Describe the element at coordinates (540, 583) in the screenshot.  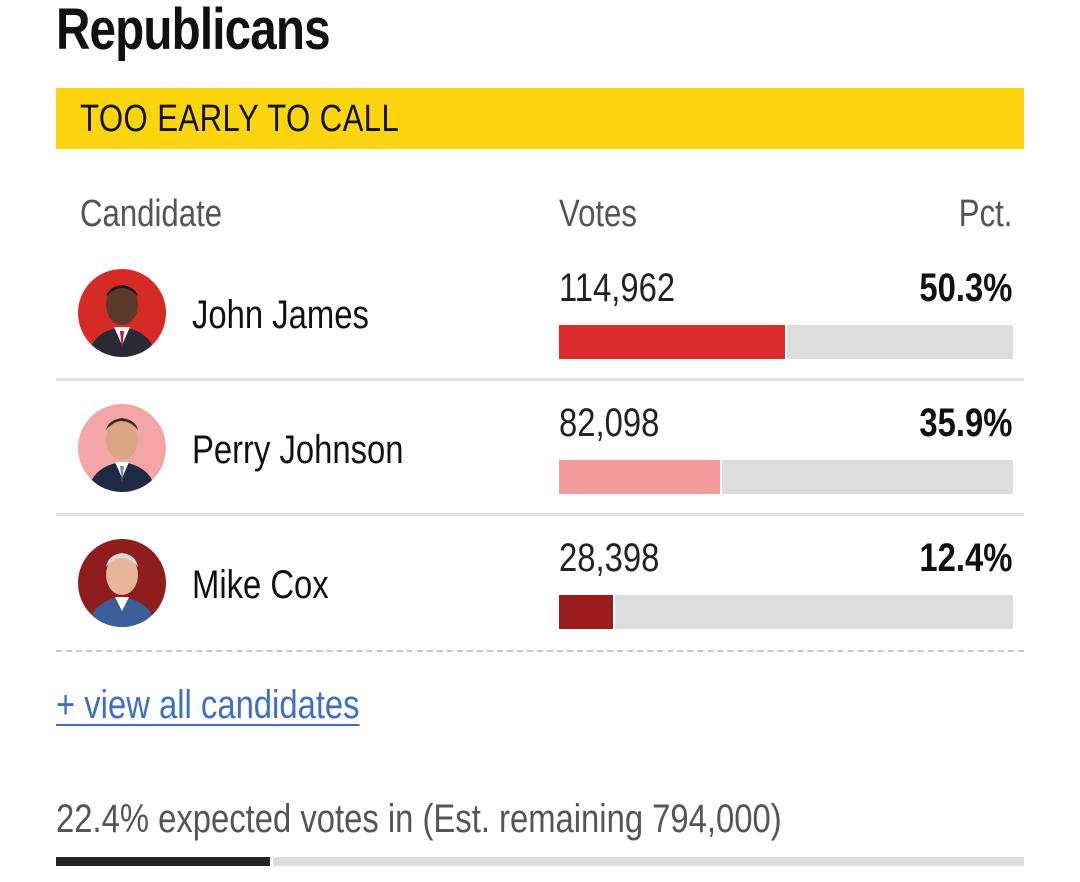
I see `table-row: Mike Cox 28,398 12.4%` at that location.